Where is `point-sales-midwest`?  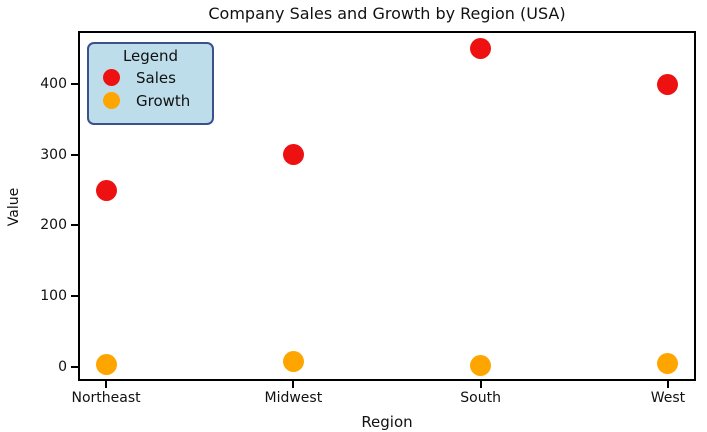
point-sales-midwest is located at coordinates (293, 155).